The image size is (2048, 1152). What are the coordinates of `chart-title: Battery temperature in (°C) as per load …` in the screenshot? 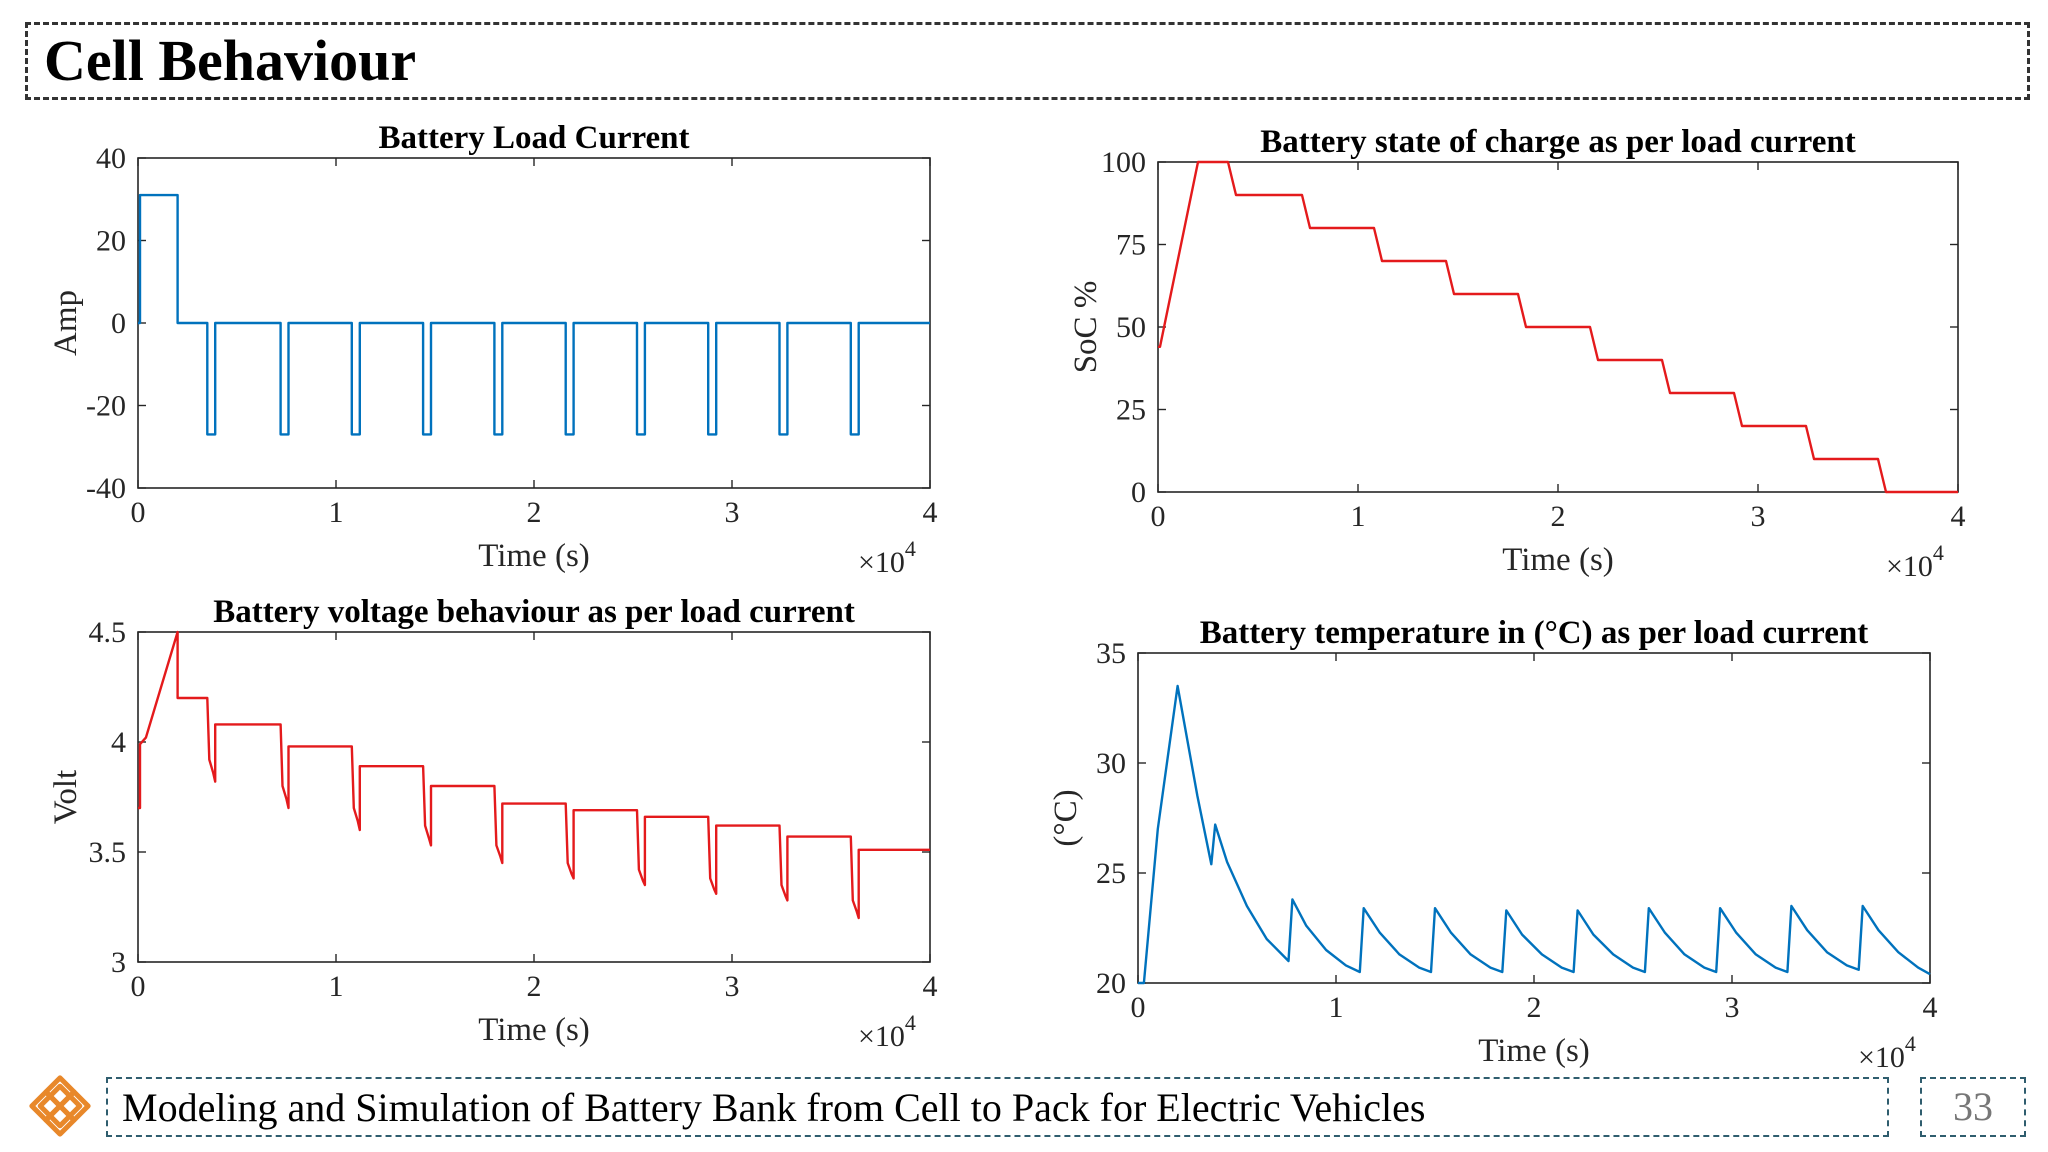 It's located at (1534, 633).